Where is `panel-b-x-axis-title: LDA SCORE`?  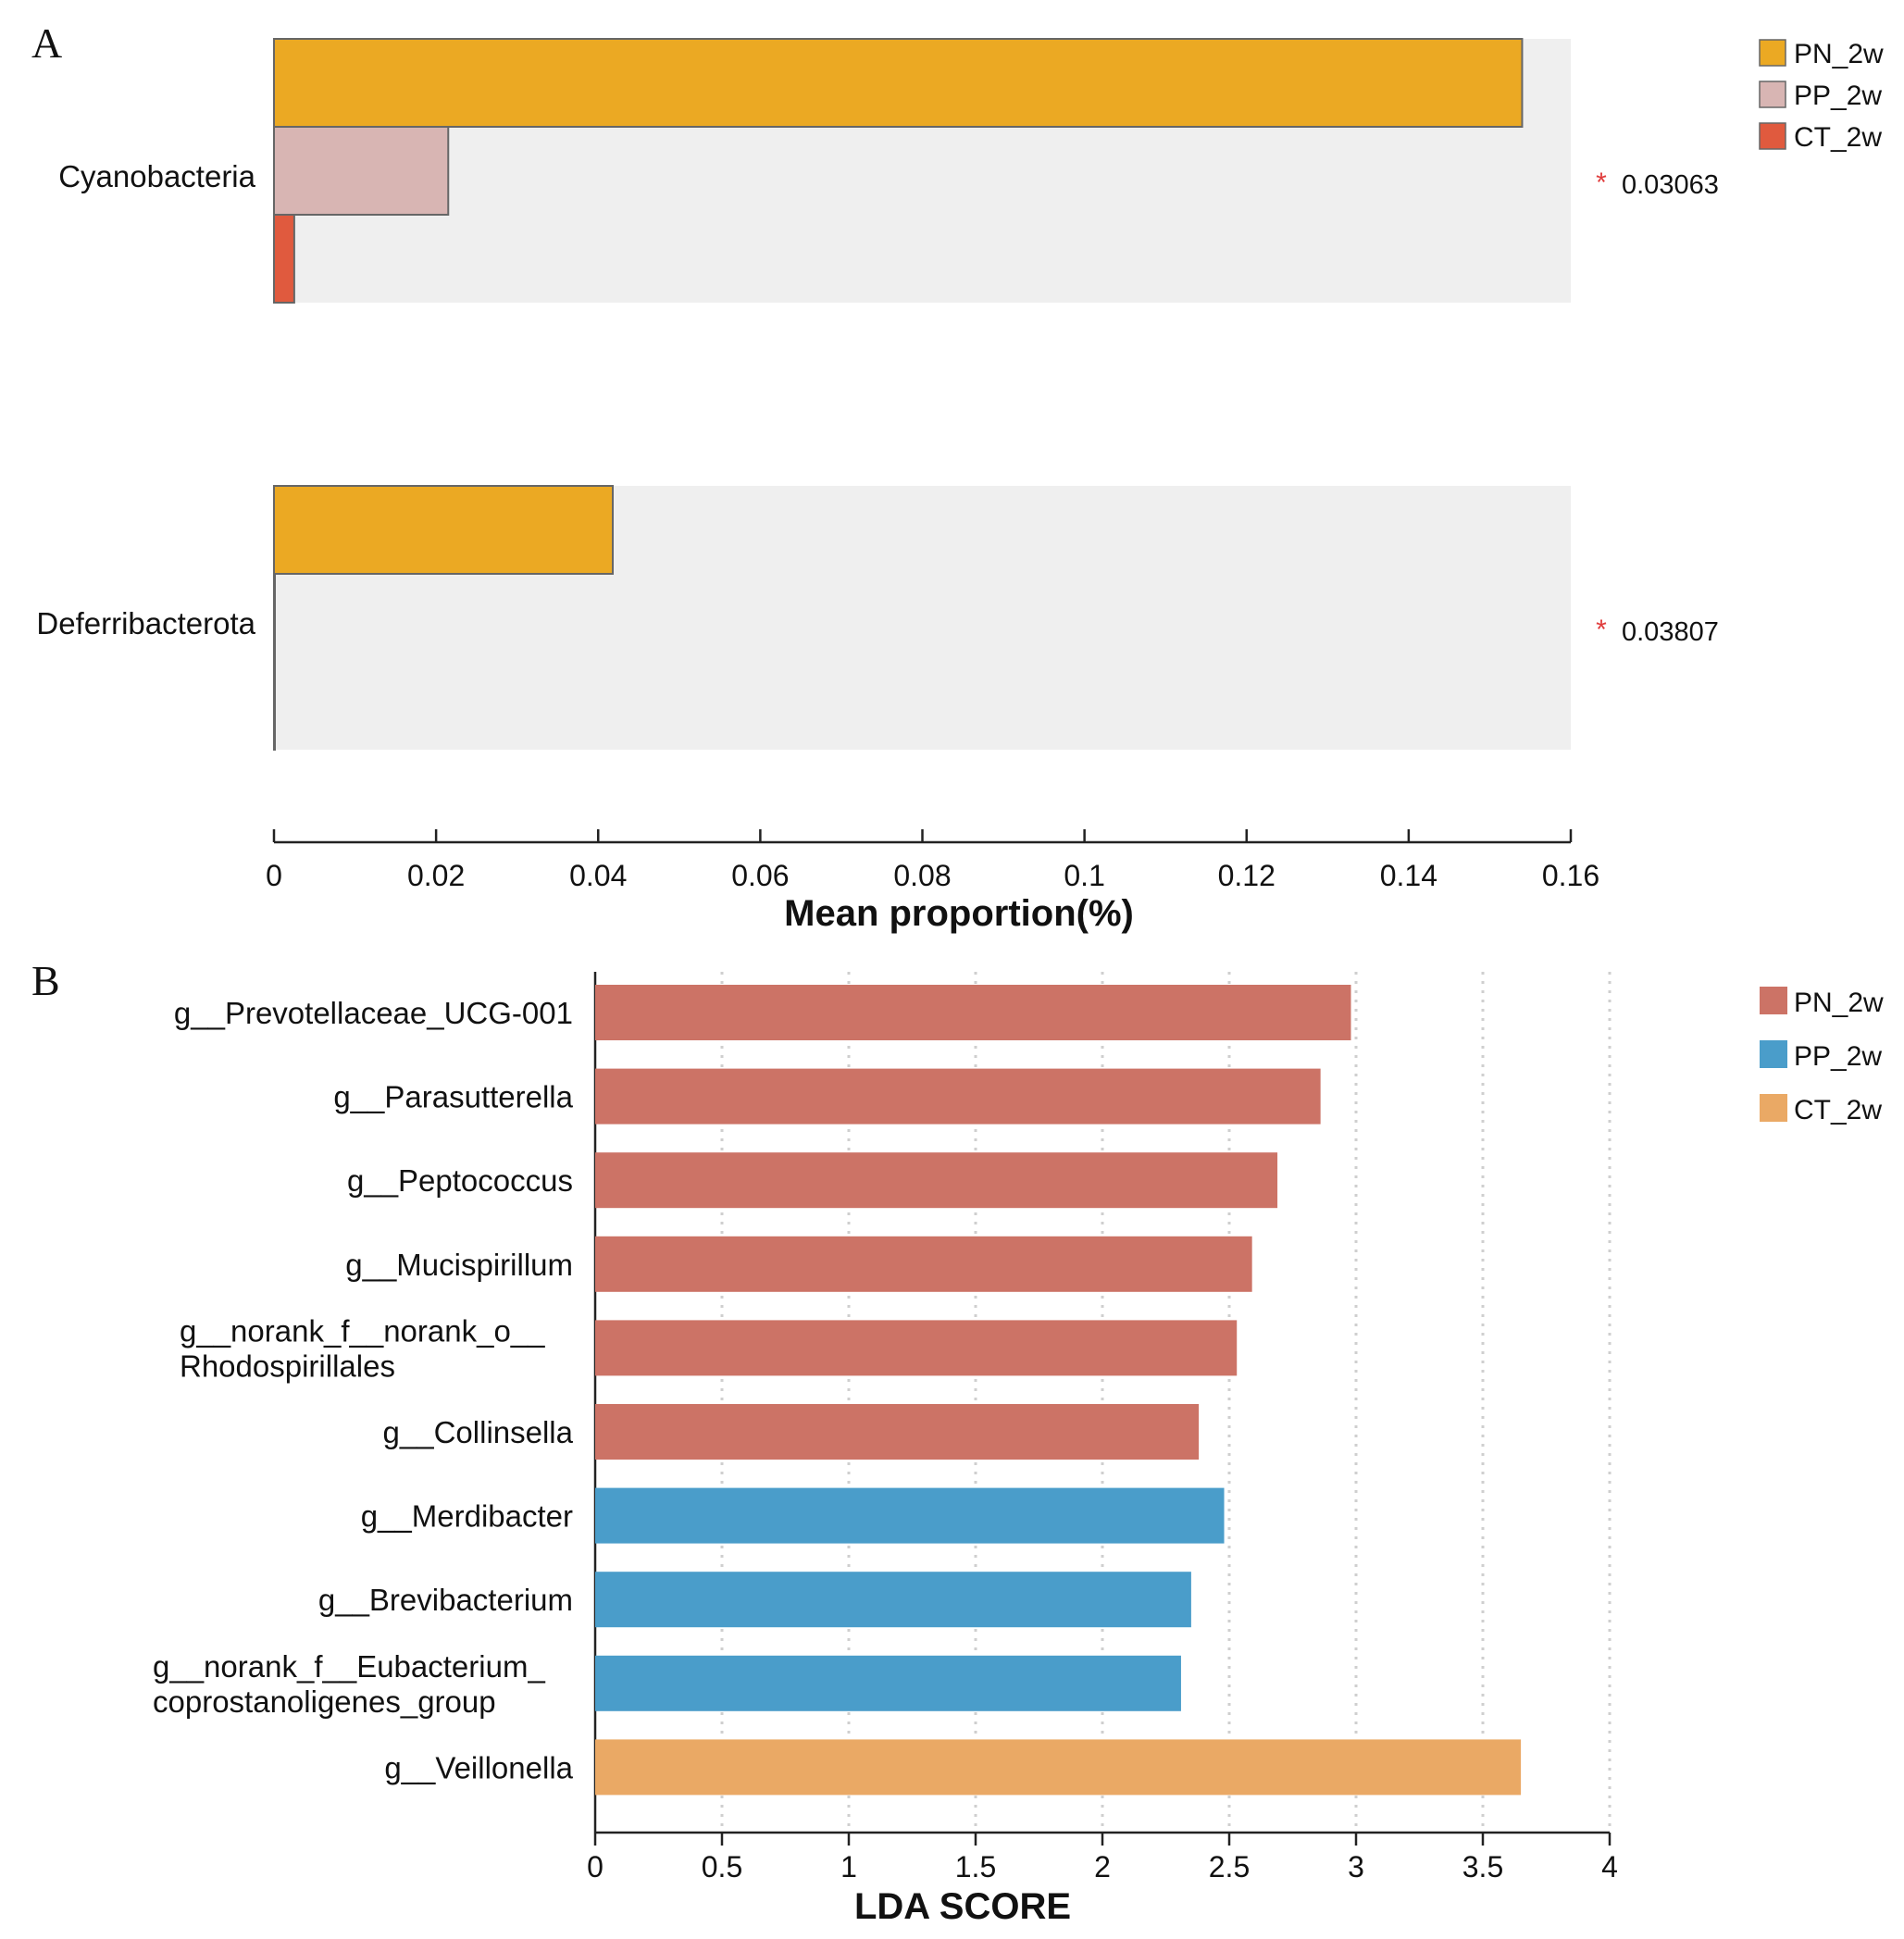 panel-b-x-axis-title: LDA SCORE is located at coordinates (962, 1907).